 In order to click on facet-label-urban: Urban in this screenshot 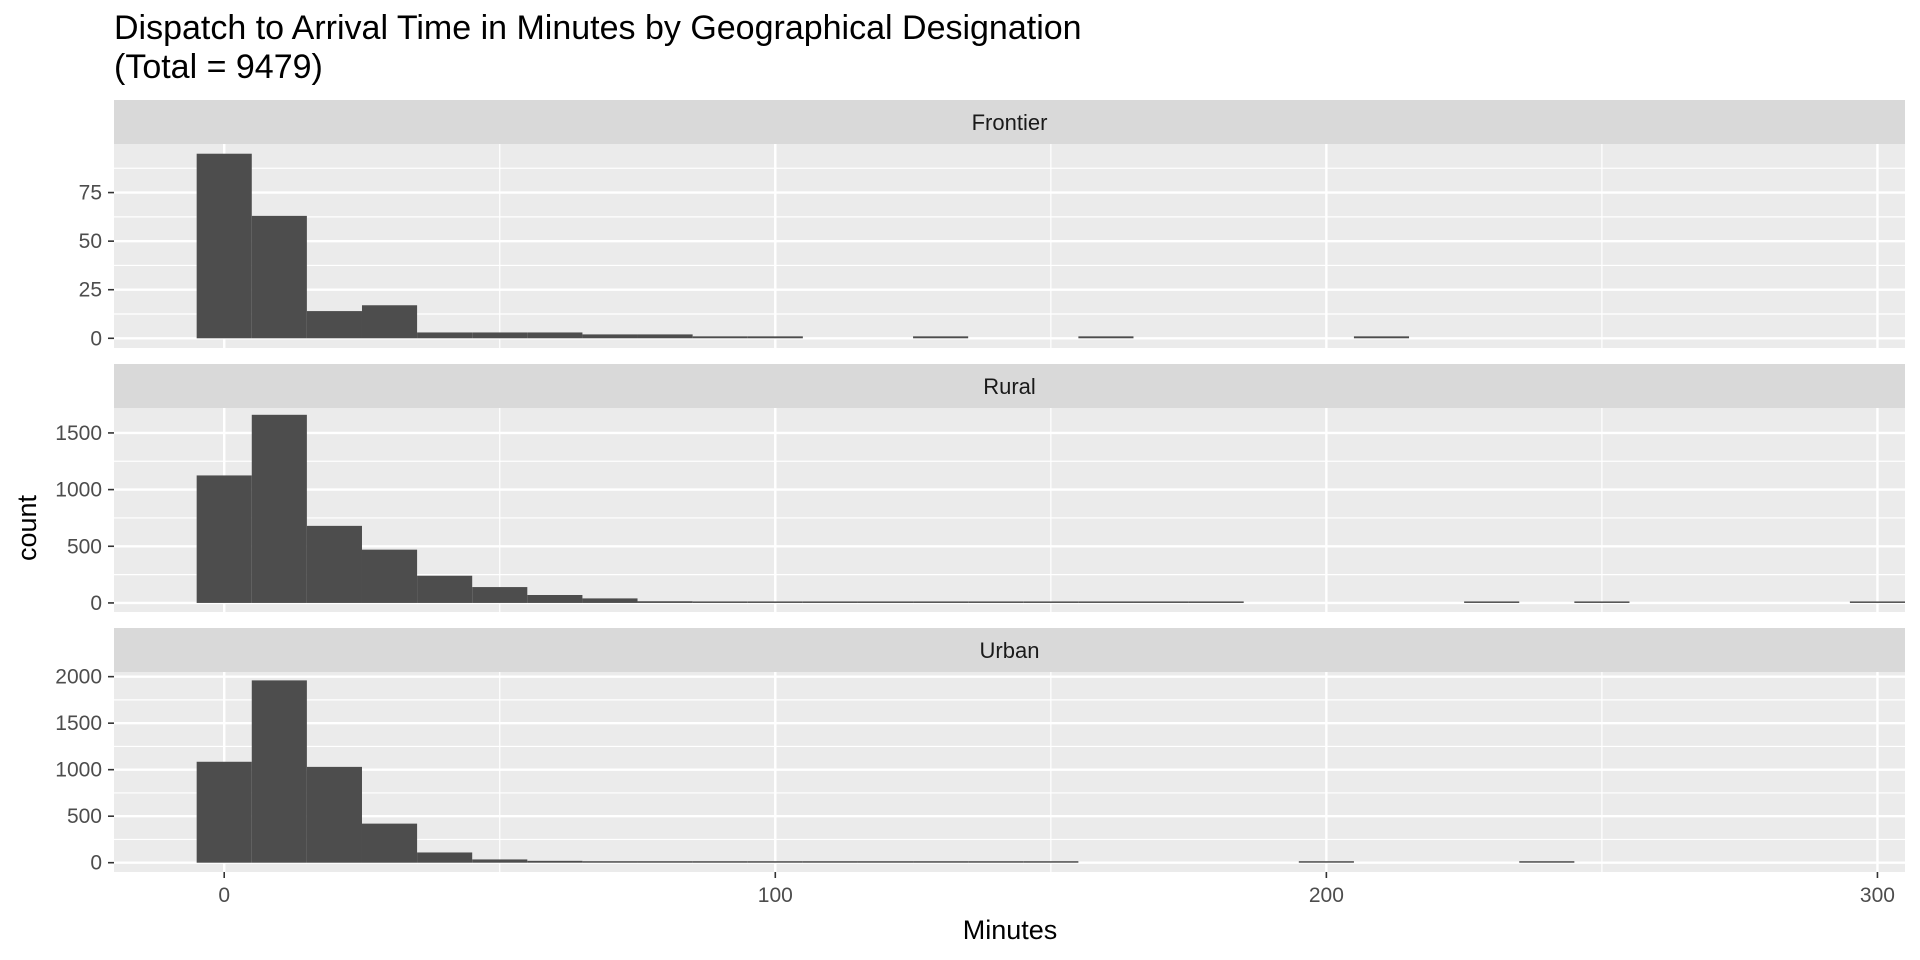, I will do `click(1010, 650)`.